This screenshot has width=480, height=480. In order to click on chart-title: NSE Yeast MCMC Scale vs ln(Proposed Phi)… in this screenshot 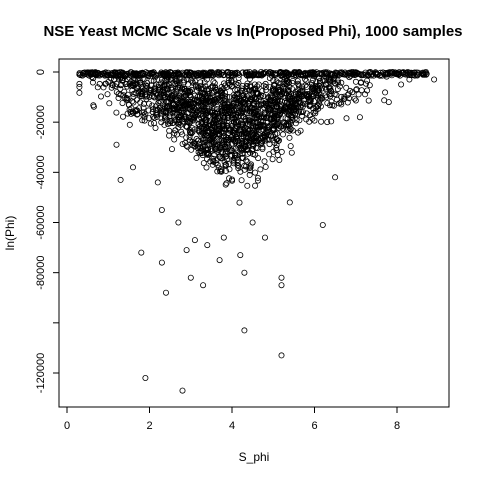, I will do `click(252, 31)`.